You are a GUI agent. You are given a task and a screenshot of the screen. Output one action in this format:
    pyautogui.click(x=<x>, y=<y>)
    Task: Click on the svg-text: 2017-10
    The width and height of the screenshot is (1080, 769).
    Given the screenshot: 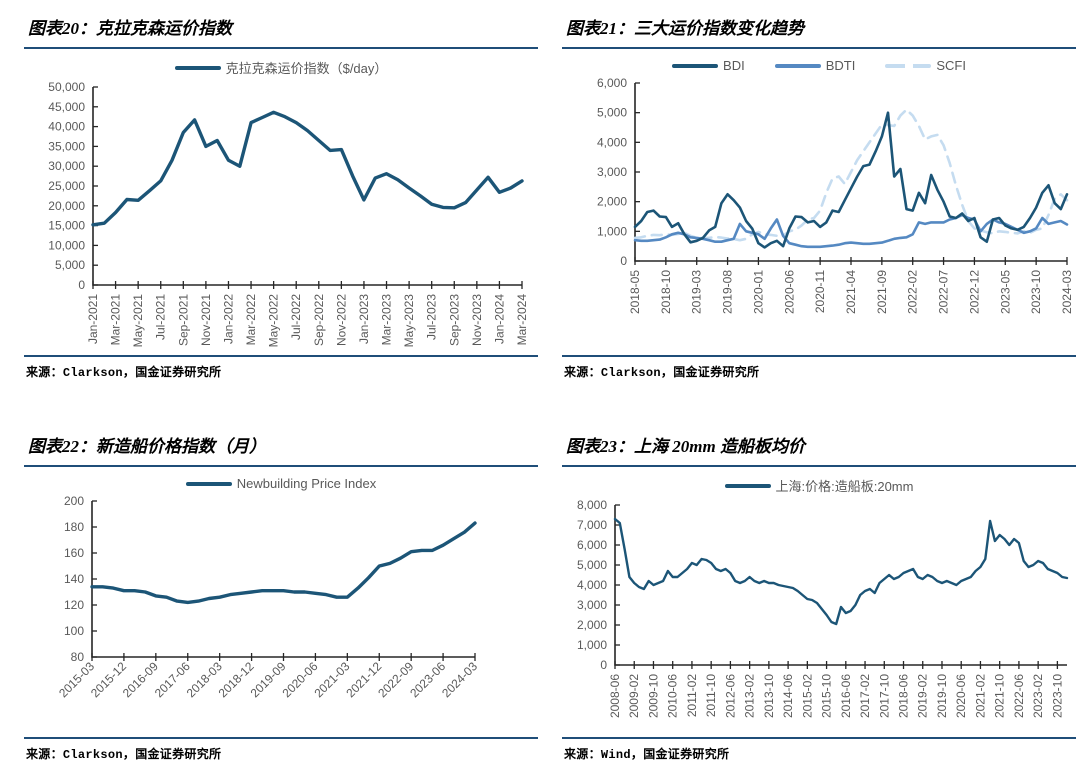 What is the action you would take?
    pyautogui.click(x=884, y=696)
    